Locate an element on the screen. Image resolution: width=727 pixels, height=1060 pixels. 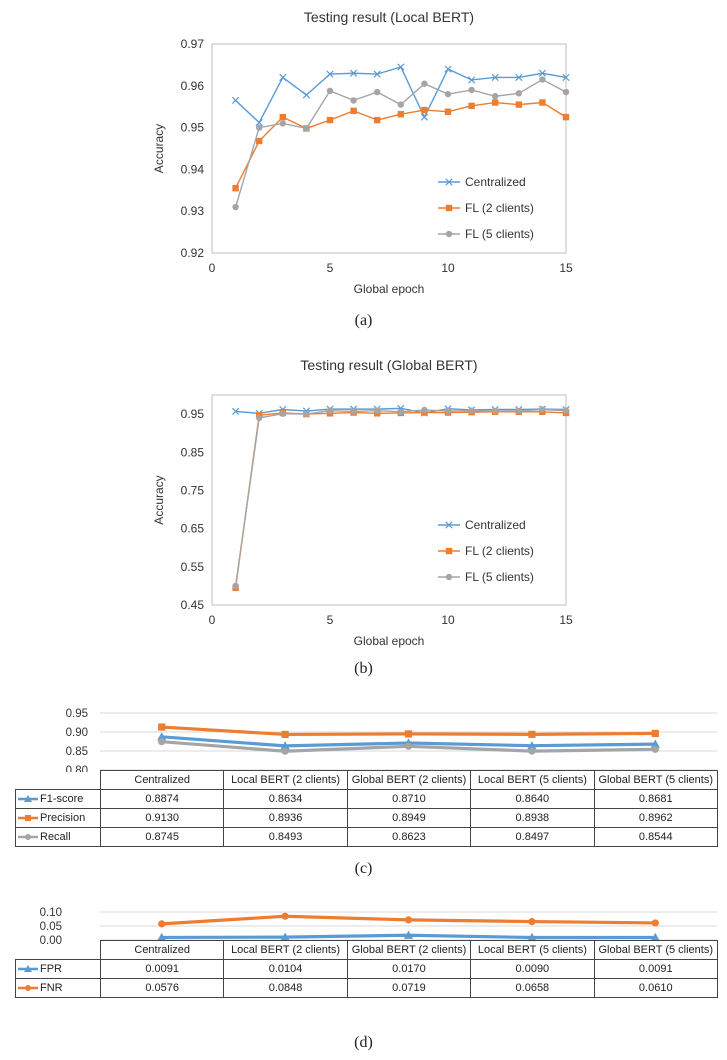
c-table-series-label-2: Recall is located at coordinates (58, 837).